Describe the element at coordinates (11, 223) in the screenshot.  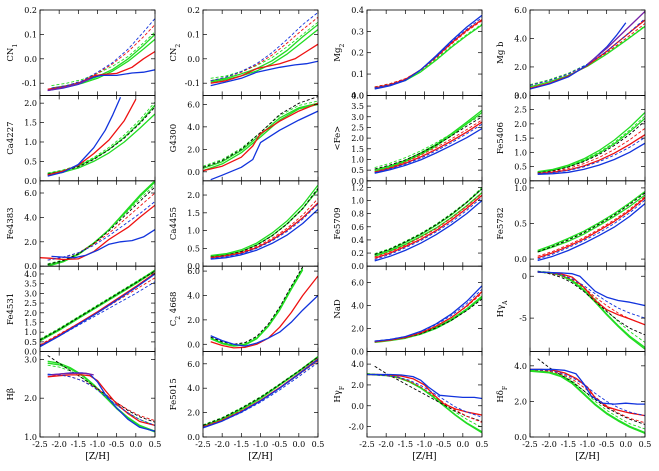
I see `y-axis-label: Fe4383` at that location.